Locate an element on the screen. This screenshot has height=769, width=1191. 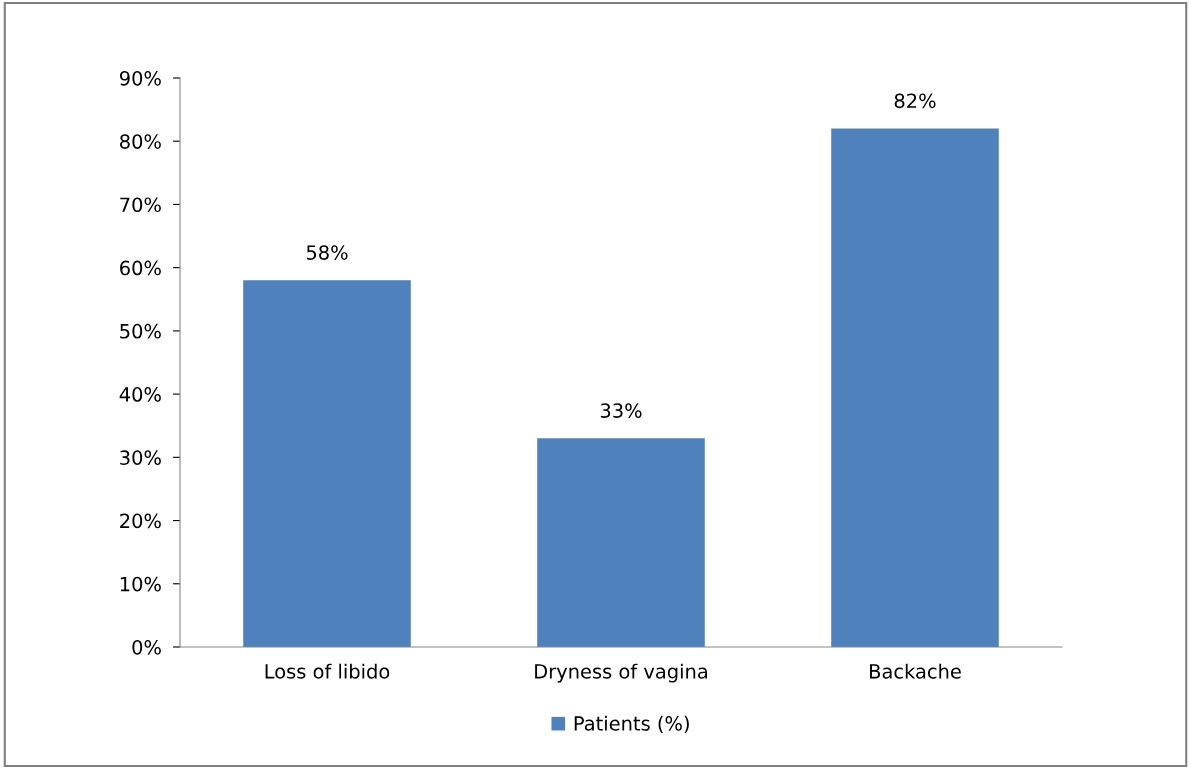
y-tick-label: 10% is located at coordinates (140, 584).